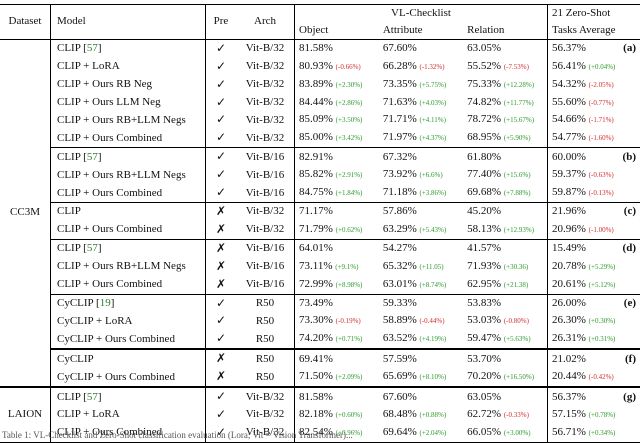 The width and height of the screenshot is (640, 443). What do you see at coordinates (337, 358) in the screenshot?
I see `object-cell: 69.41%` at bounding box center [337, 358].